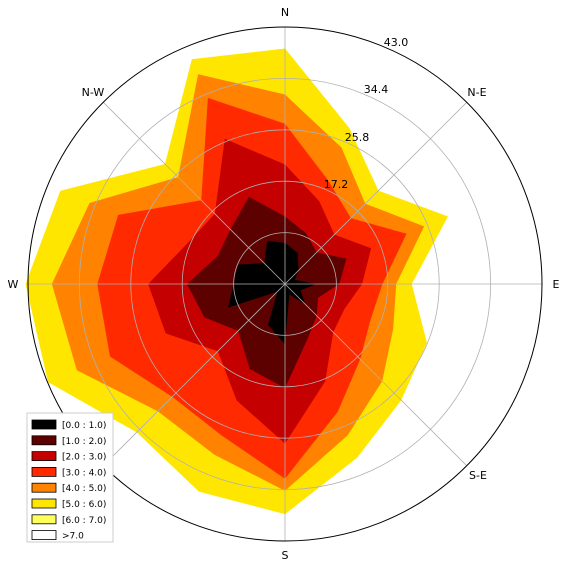  Describe the element at coordinates (476, 92) in the screenshot. I see `direction-label-ne: N-E` at that location.